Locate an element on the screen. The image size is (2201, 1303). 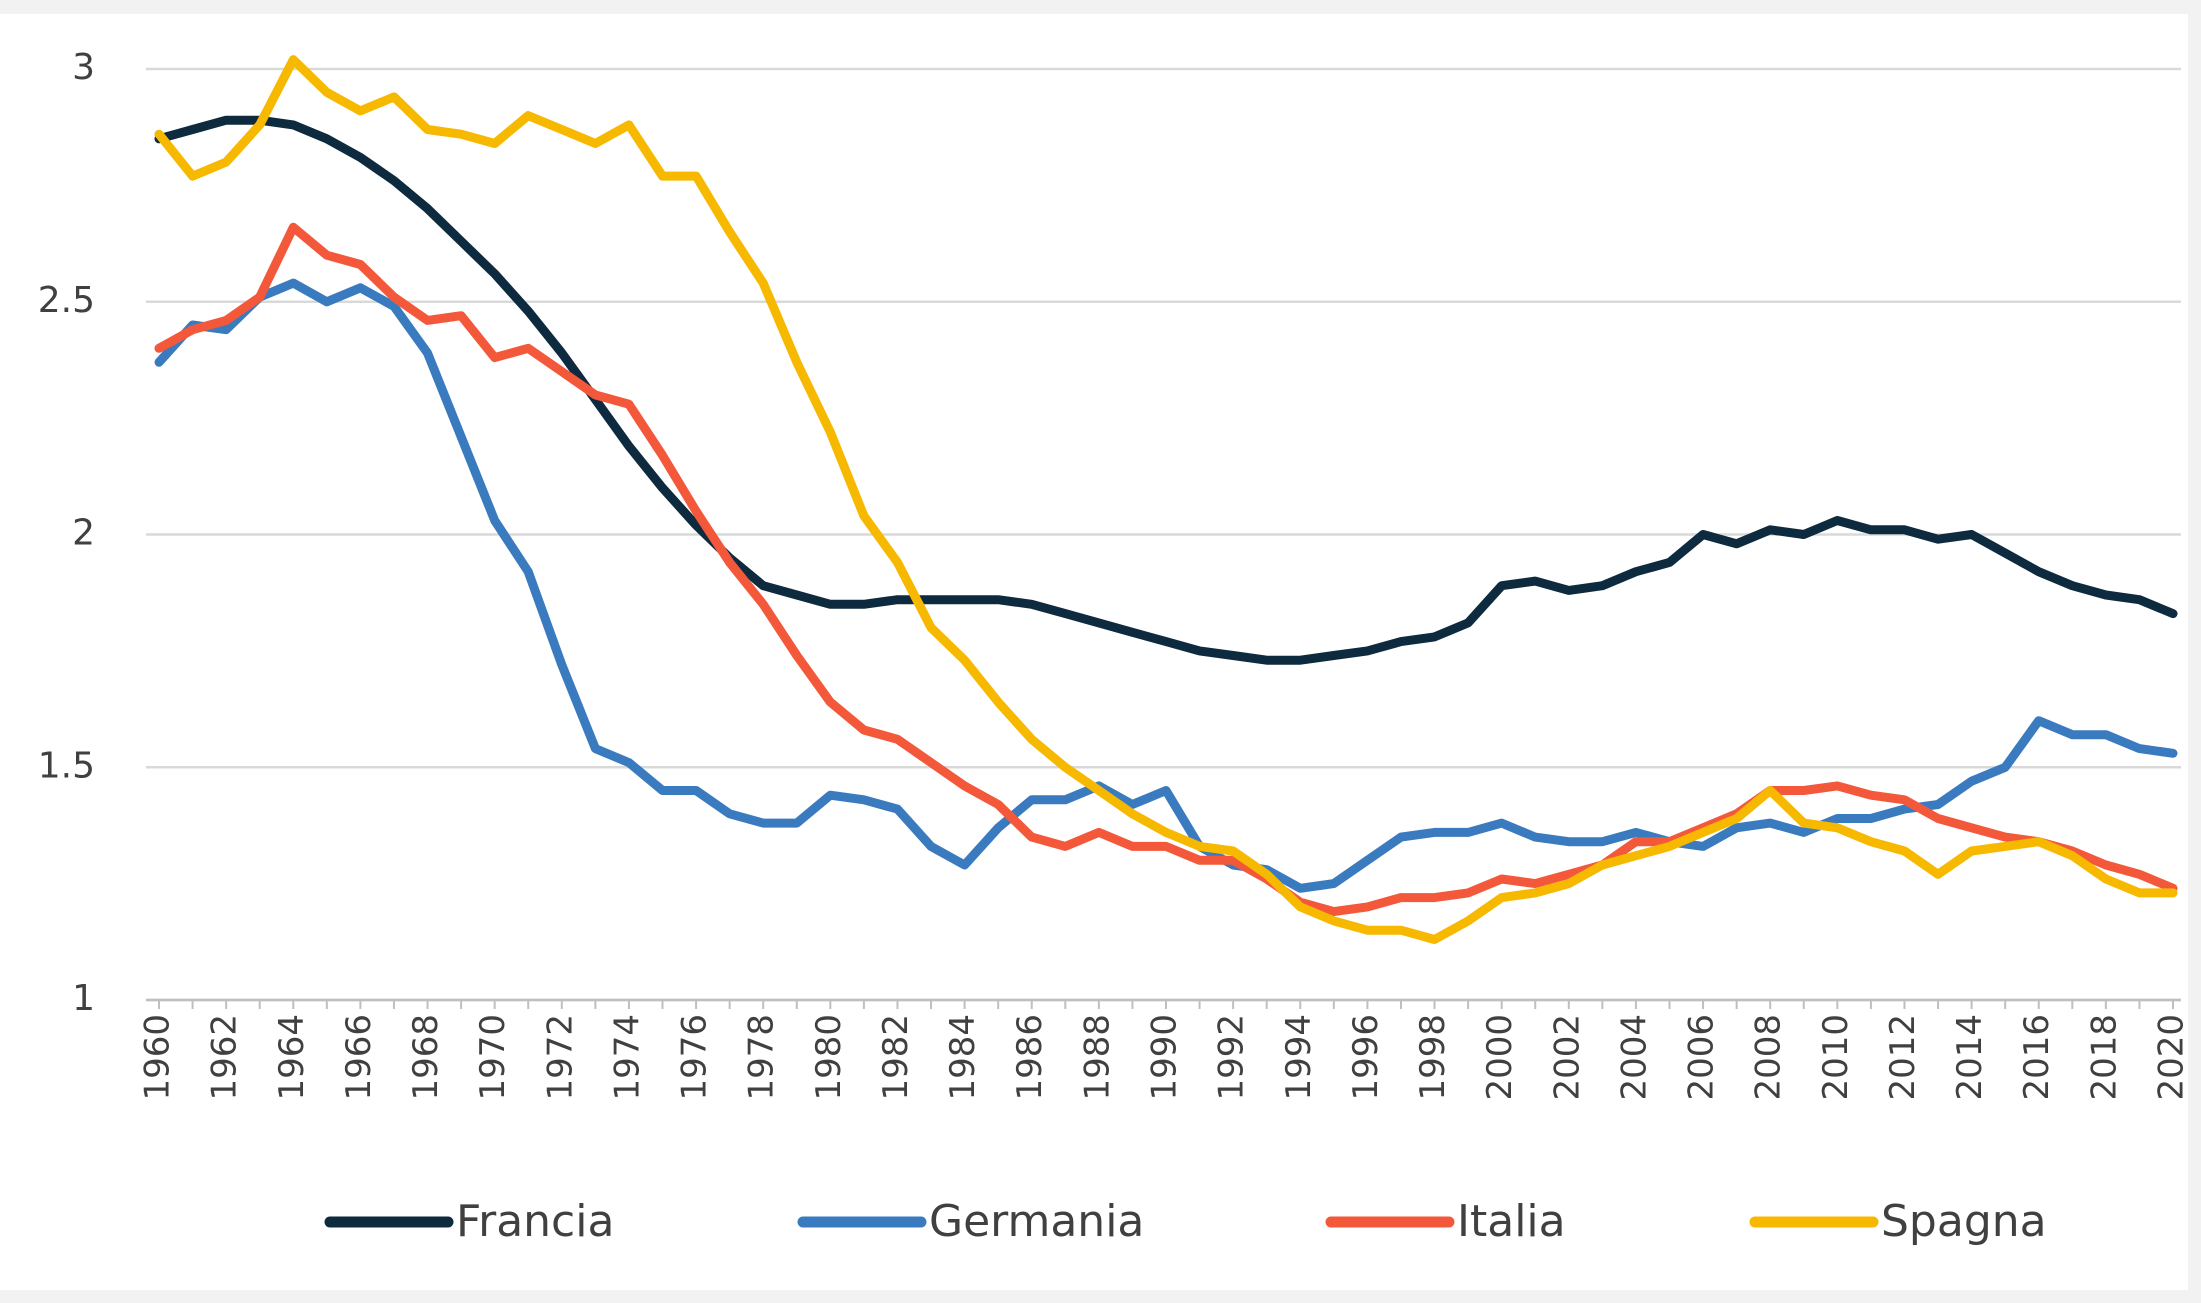
x-tick-label: 2000 is located at coordinates (1500, 1057).